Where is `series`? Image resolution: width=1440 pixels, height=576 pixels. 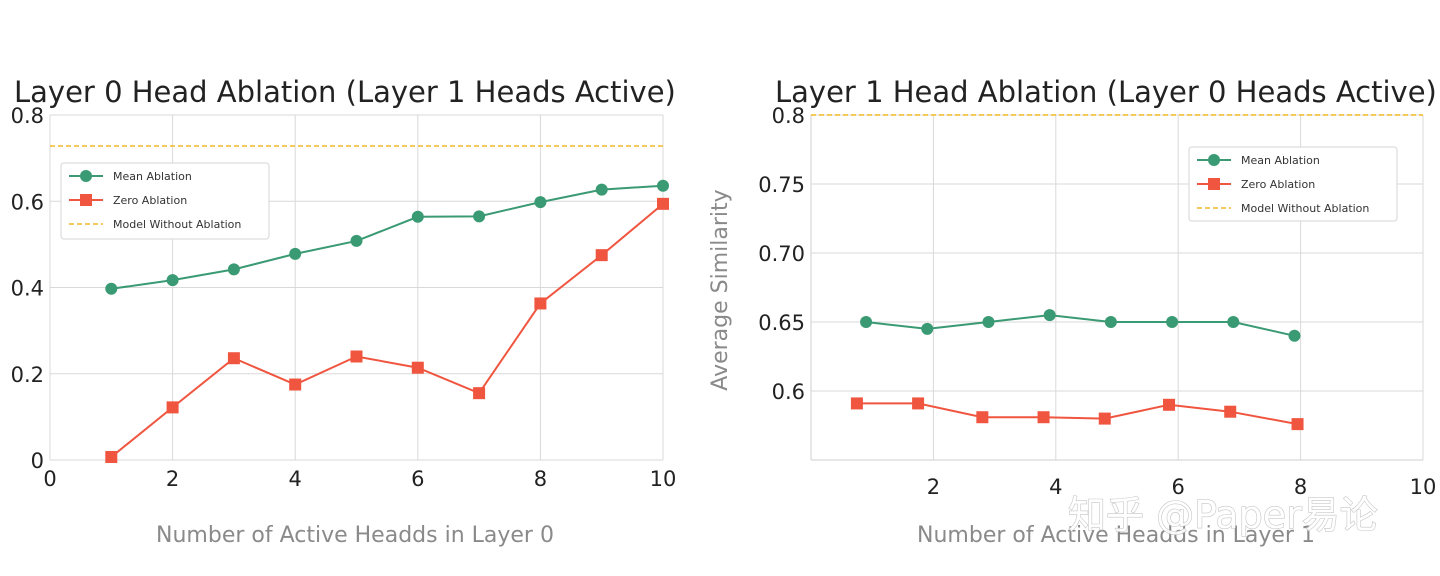
series is located at coordinates (1077, 370).